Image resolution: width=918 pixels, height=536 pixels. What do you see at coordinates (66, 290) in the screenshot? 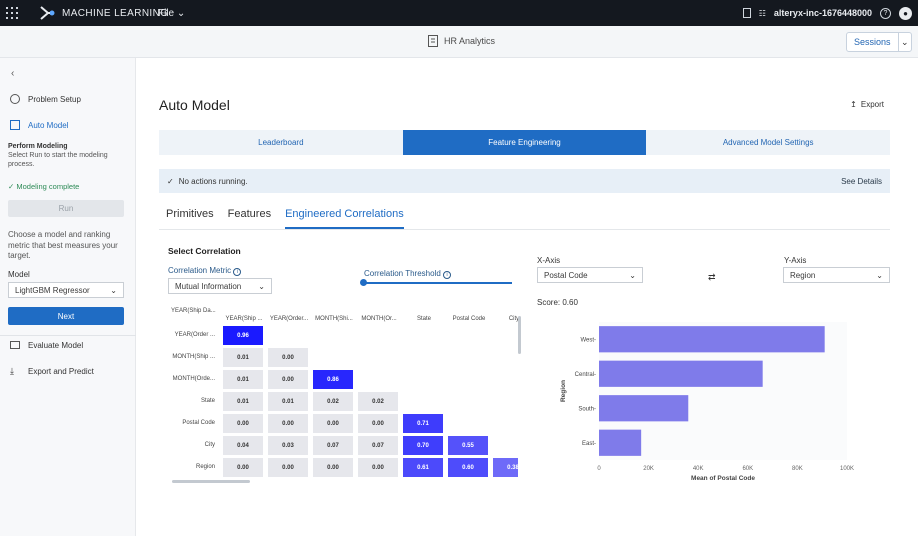
I see `model-select: LightGBM Regressor ⌄` at bounding box center [66, 290].